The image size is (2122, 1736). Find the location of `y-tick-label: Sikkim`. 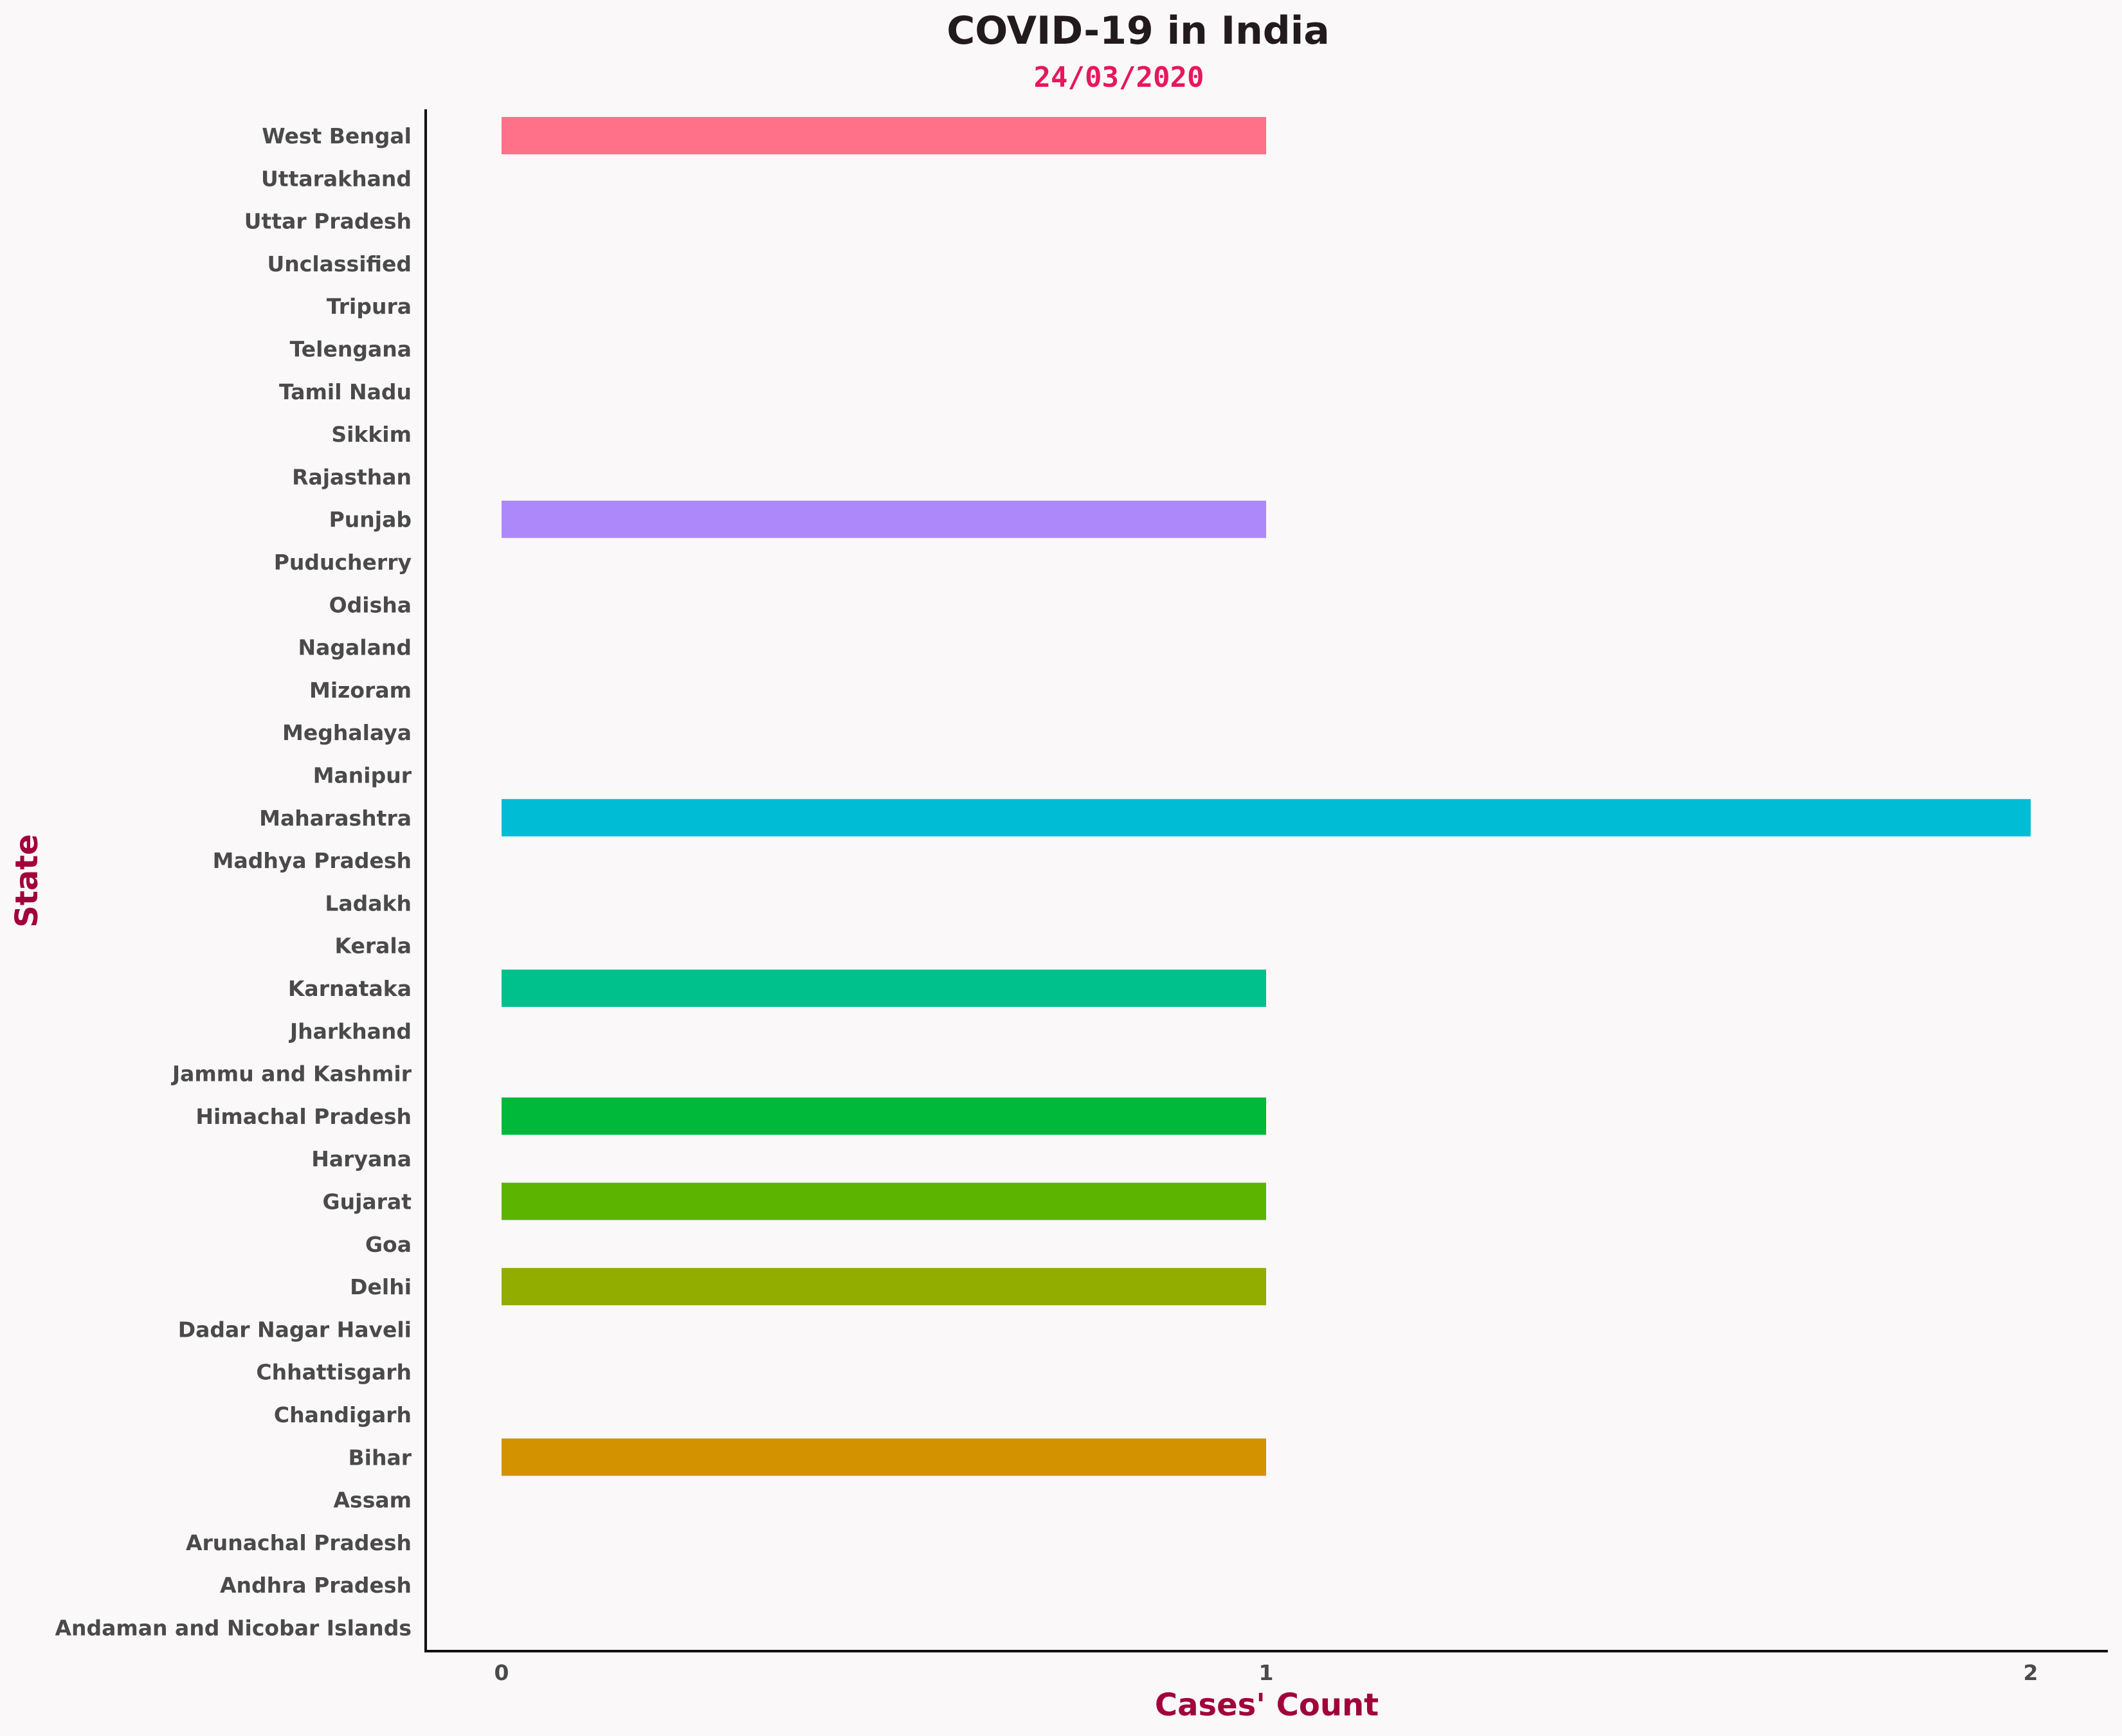

y-tick-label: Sikkim is located at coordinates (372, 434).